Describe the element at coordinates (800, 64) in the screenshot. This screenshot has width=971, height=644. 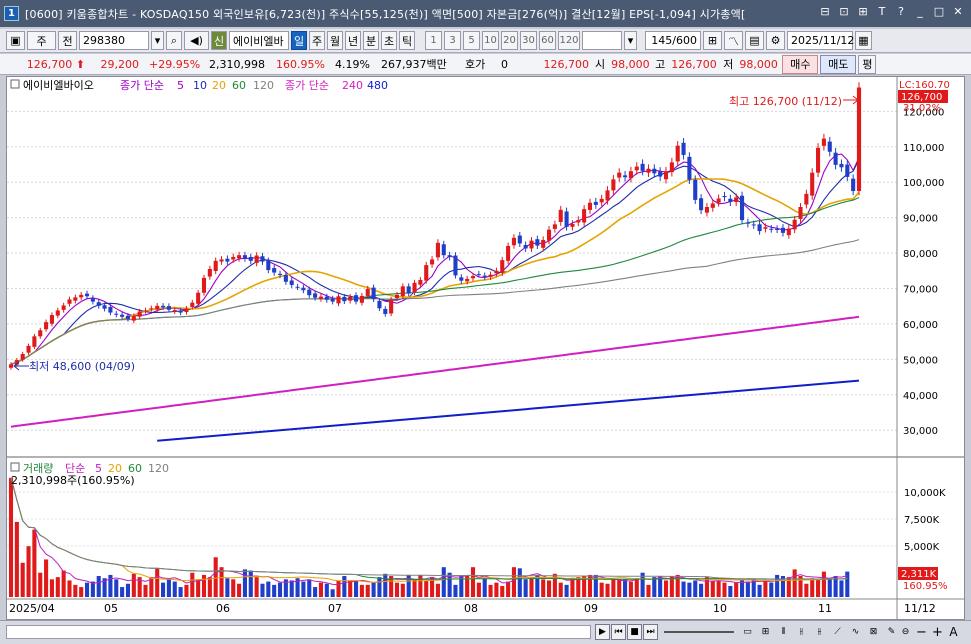
I see `buy-button: 매수` at that location.